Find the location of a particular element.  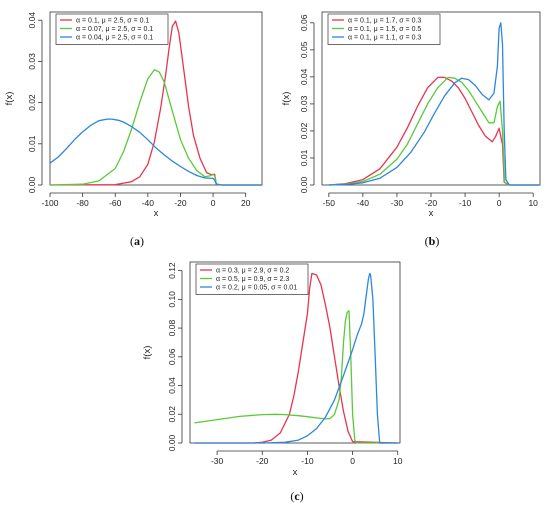

legend-entry: α = 0.1, μ = 1.1, σ = 0.3 is located at coordinates (384, 38).